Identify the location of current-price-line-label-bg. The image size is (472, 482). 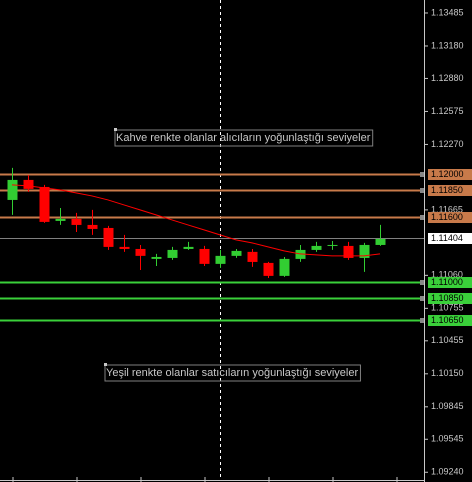
(450, 238).